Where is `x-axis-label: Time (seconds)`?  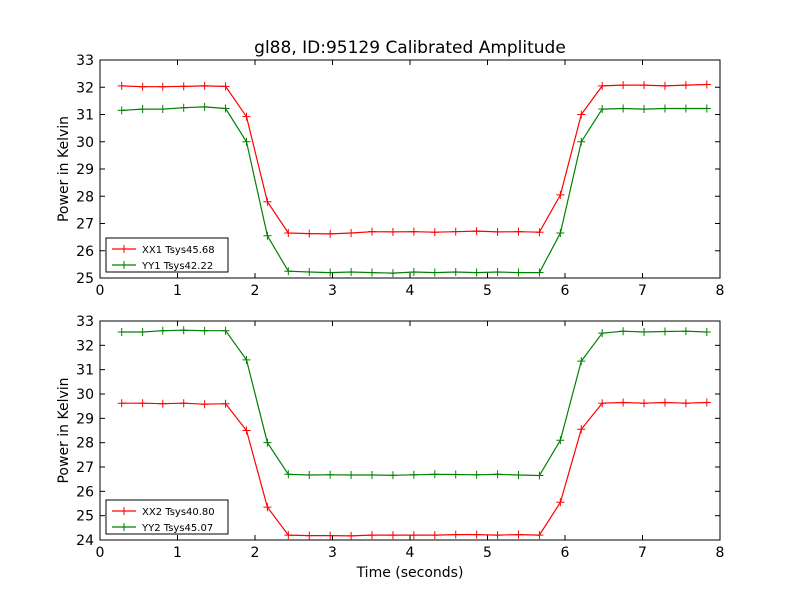 x-axis-label: Time (seconds) is located at coordinates (410, 573).